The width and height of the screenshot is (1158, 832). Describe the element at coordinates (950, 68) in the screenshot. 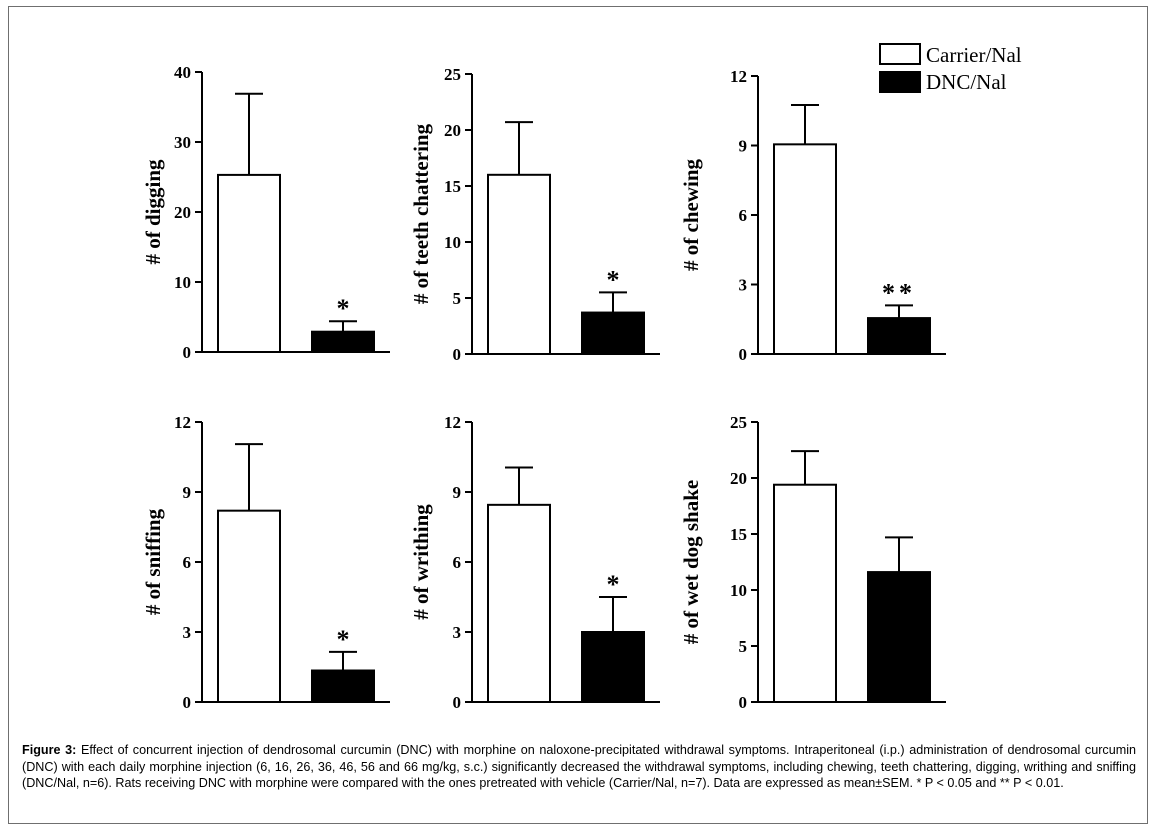

I see `legend: Carrier/Nal DNC/Nal` at that location.